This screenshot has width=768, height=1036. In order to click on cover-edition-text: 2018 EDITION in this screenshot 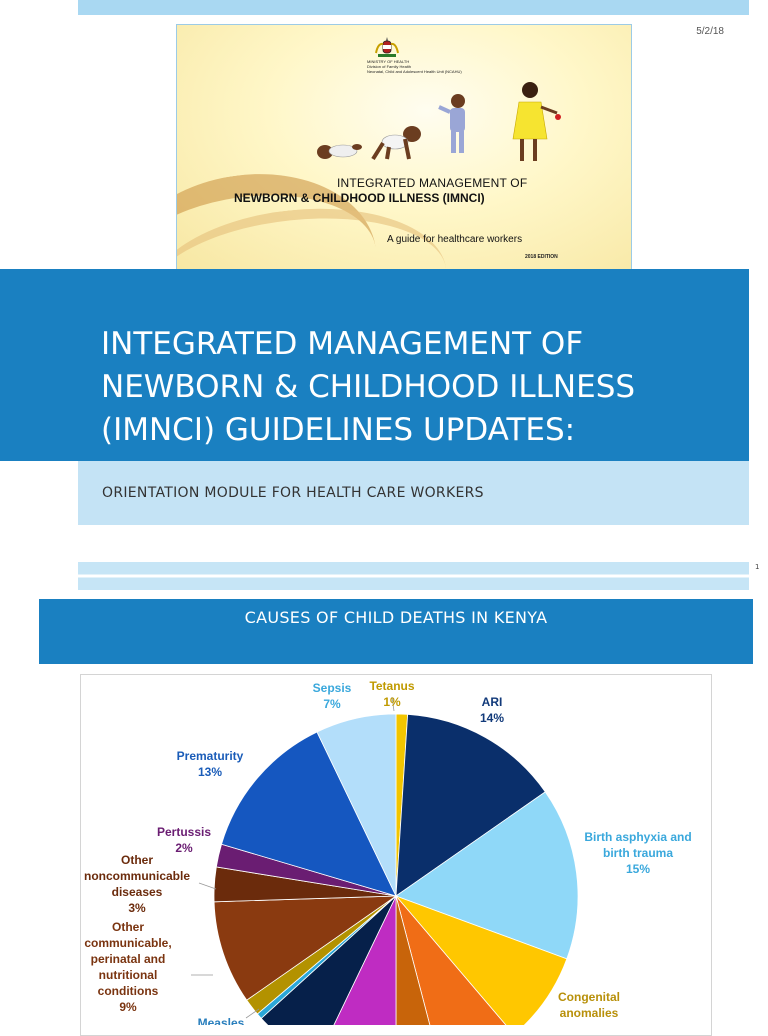, I will do `click(541, 257)`.